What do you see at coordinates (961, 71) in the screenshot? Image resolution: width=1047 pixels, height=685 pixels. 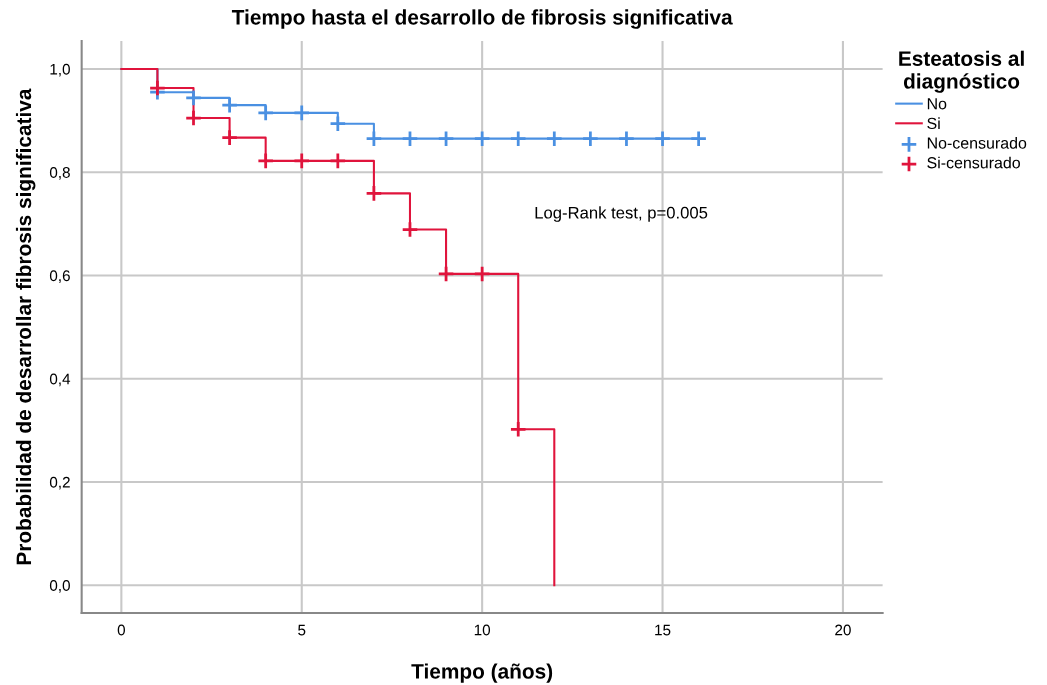 I see `legend-title: Esteatosis al diagnóstico` at bounding box center [961, 71].